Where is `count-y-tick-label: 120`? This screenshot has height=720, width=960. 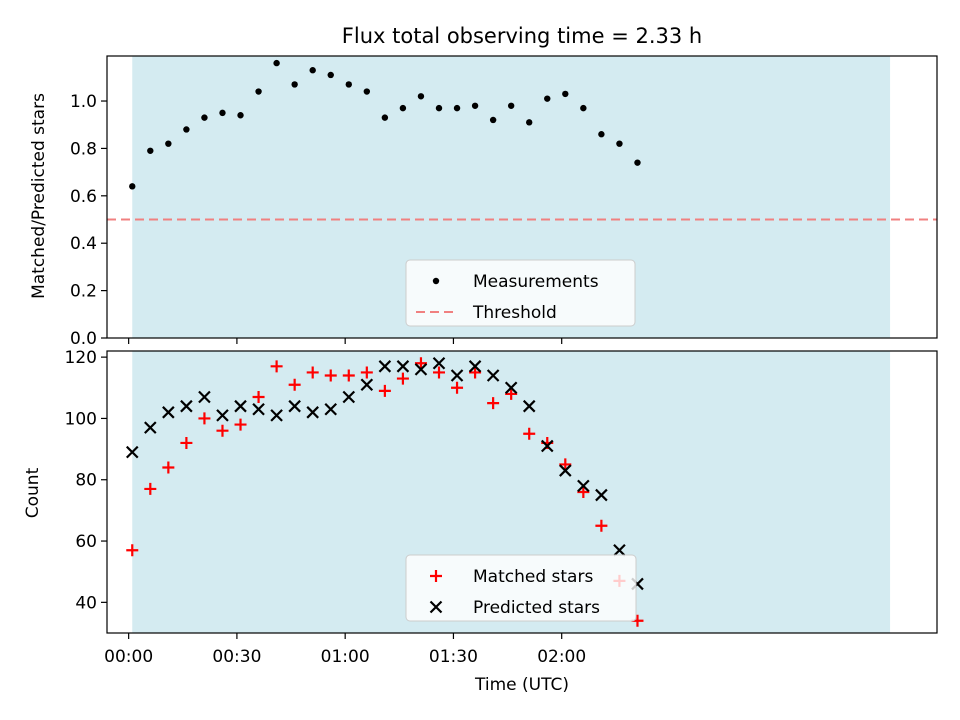
count-y-tick-label: 120 is located at coordinates (81, 358).